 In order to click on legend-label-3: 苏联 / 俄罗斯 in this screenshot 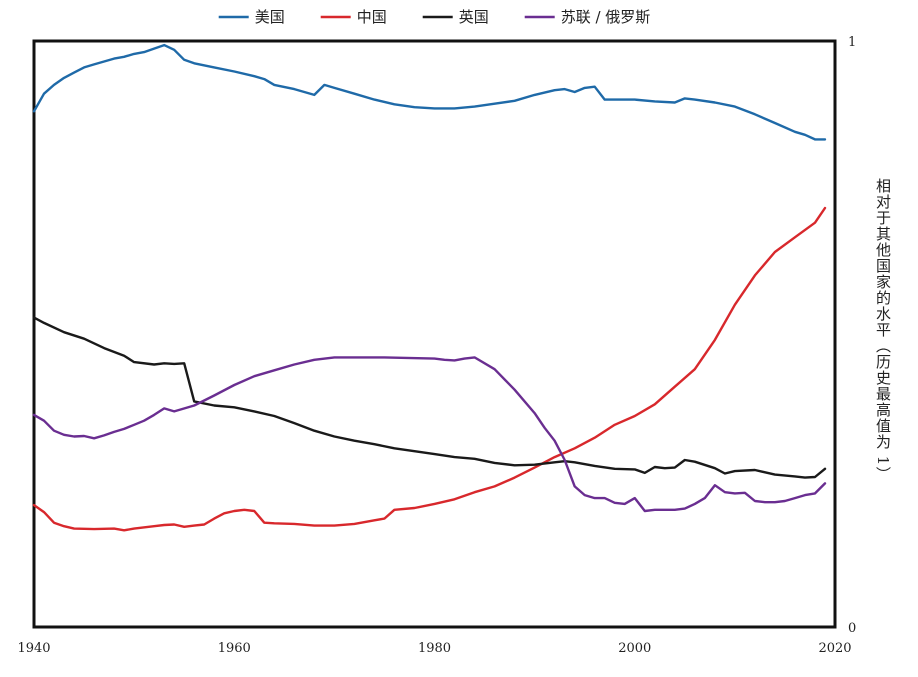, I will do `click(606, 17)`.